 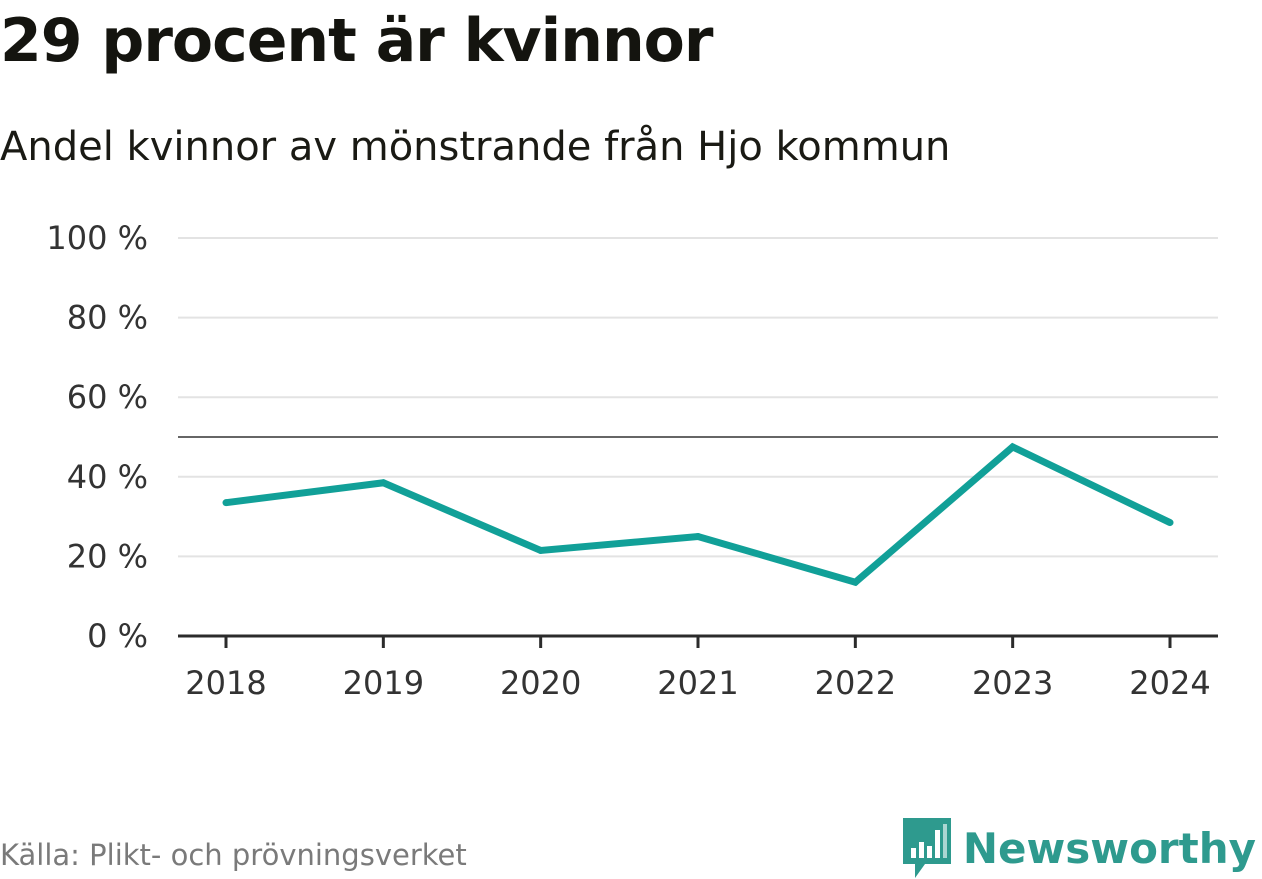 What do you see at coordinates (540, 683) in the screenshot?
I see `x-tick-label: 2020` at bounding box center [540, 683].